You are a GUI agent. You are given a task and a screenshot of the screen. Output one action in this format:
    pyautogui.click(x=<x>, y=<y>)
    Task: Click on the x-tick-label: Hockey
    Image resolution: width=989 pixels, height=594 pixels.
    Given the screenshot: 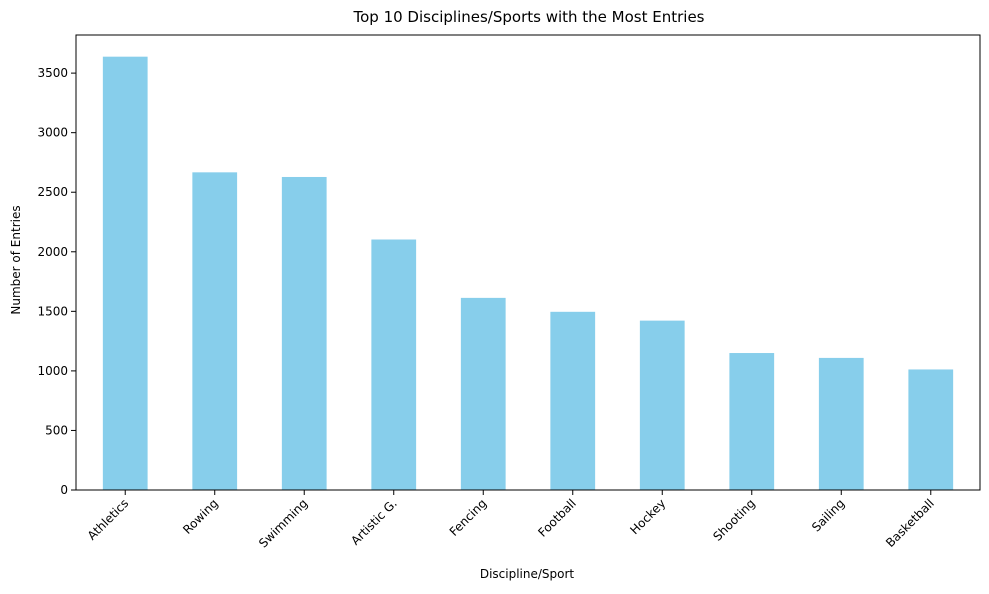 What is the action you would take?
    pyautogui.click(x=647, y=516)
    